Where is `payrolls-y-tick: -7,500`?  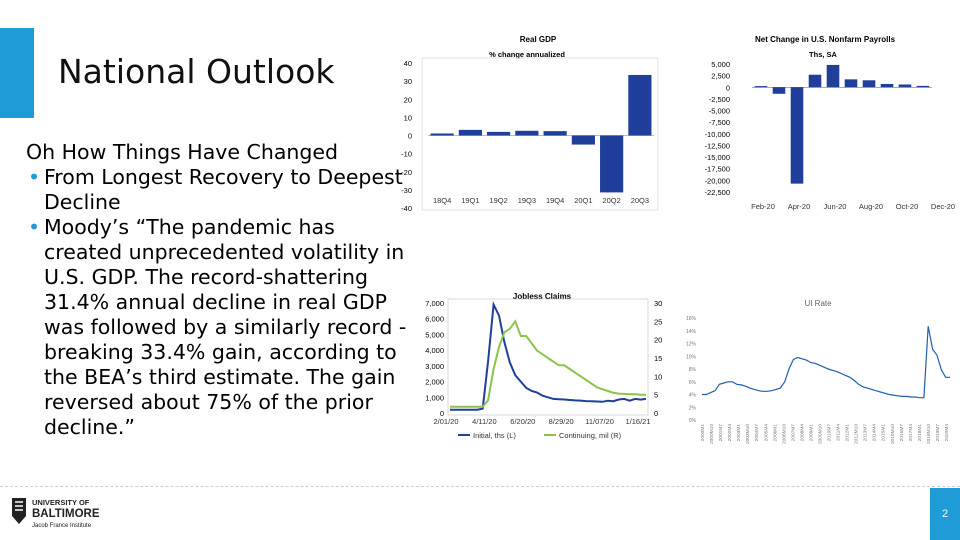
payrolls-y-tick: -7,500 is located at coordinates (719, 122).